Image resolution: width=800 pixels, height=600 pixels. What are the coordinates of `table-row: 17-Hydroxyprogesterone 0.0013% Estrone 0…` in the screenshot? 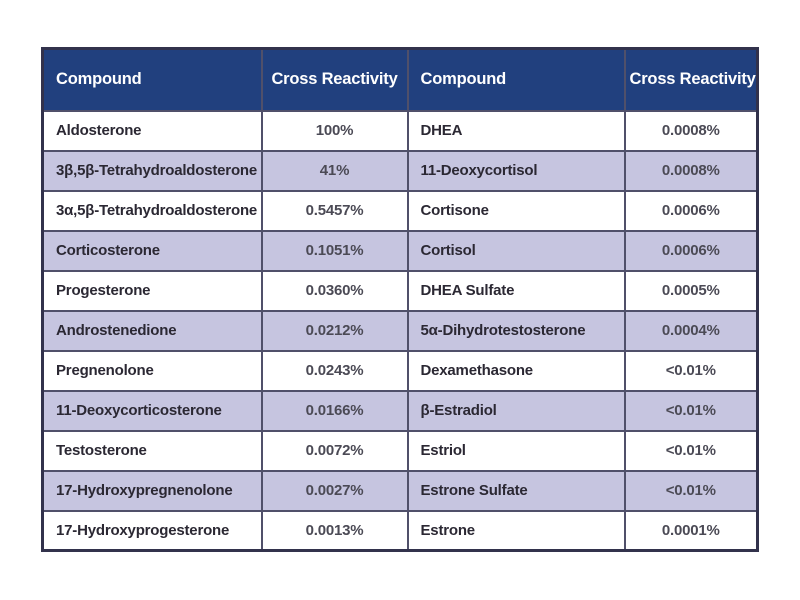 It's located at (400, 530).